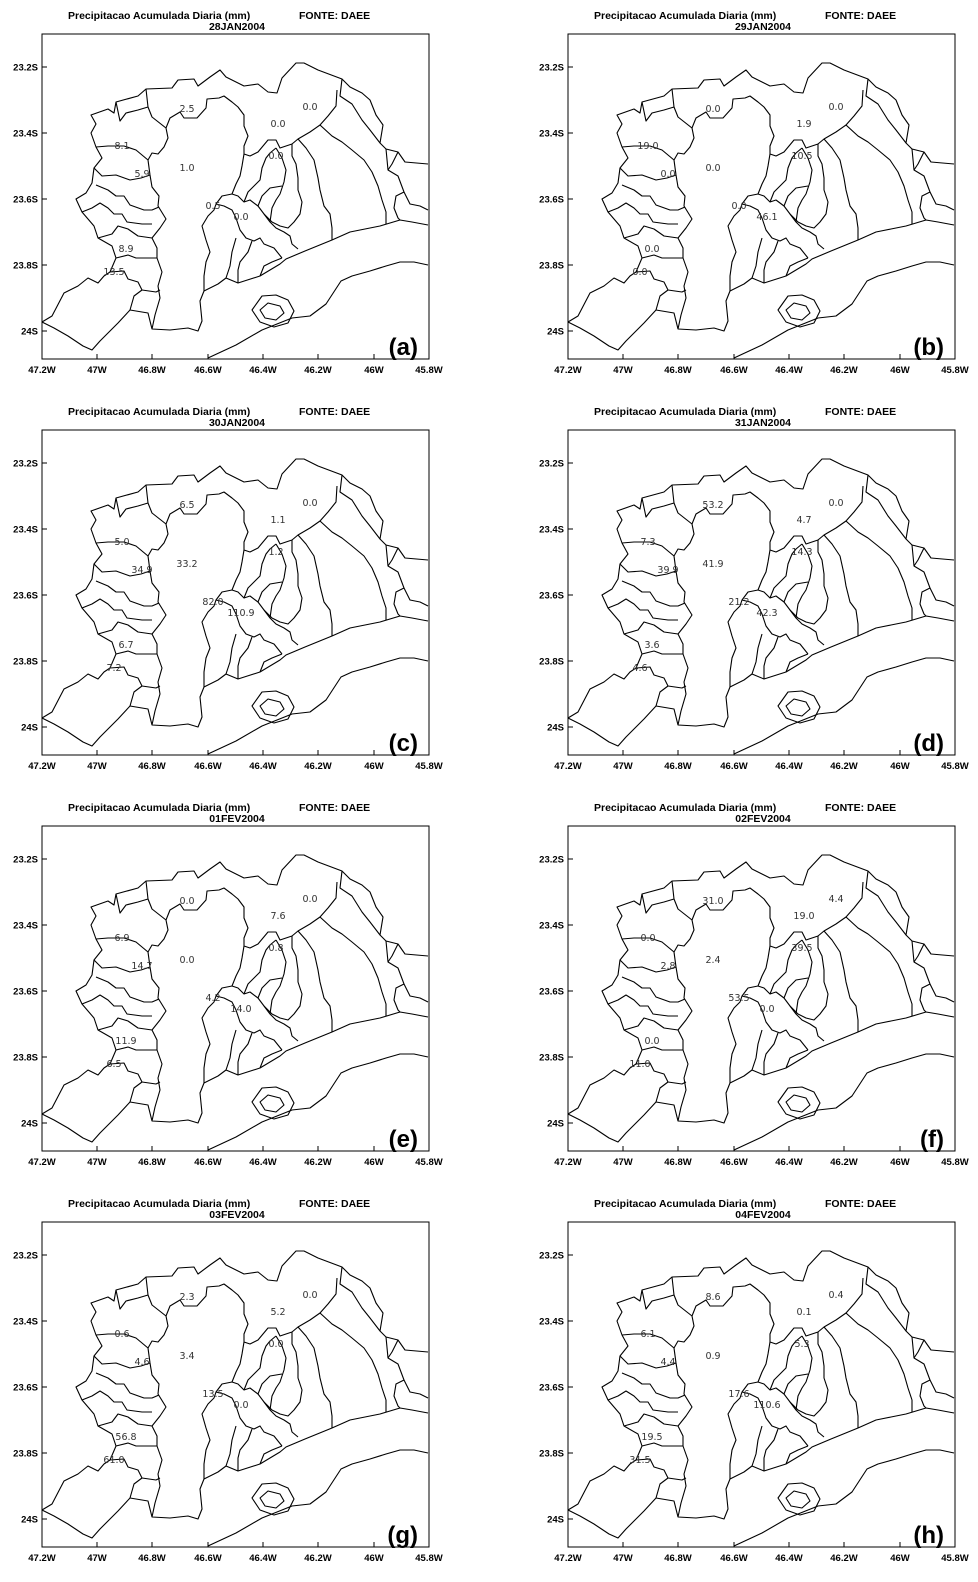 The image size is (978, 1582). What do you see at coordinates (651, 1437) in the screenshot?
I see `station-value: 19.5` at bounding box center [651, 1437].